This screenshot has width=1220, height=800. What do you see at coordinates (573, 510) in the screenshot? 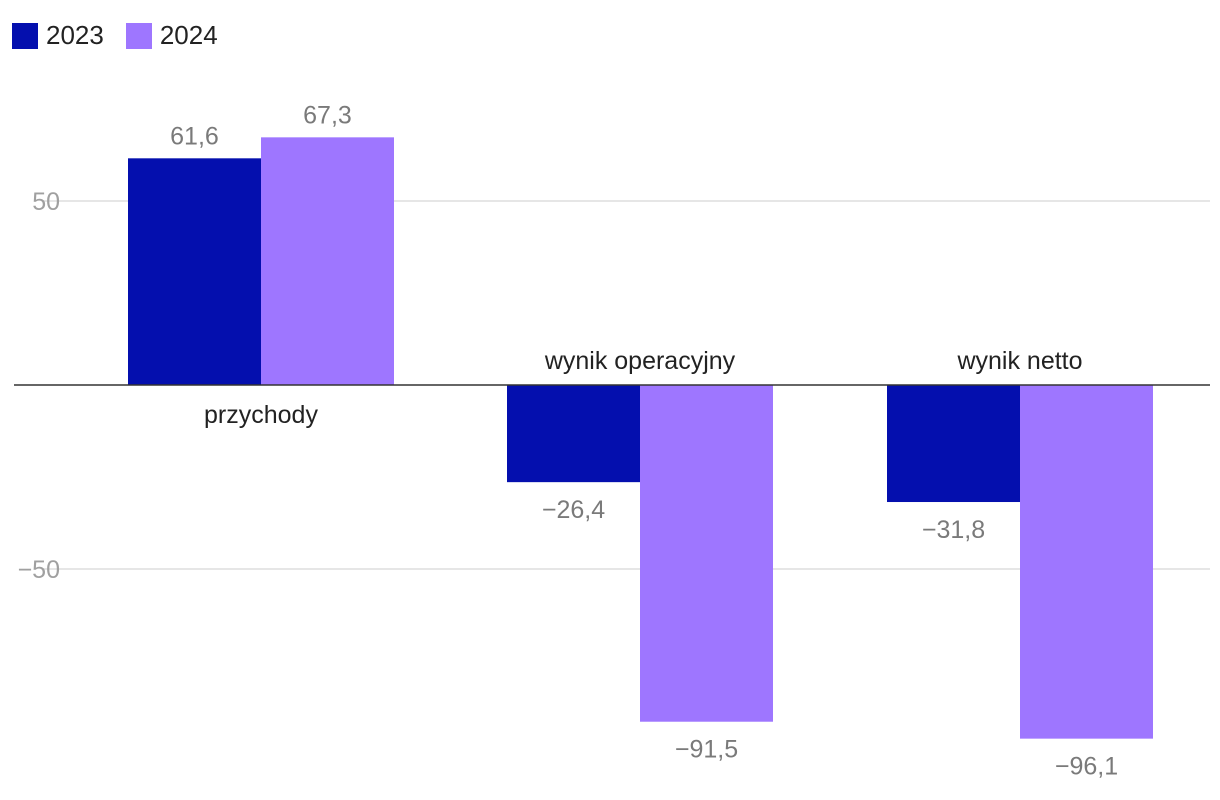
I see `data-label: −26,4` at bounding box center [573, 510].